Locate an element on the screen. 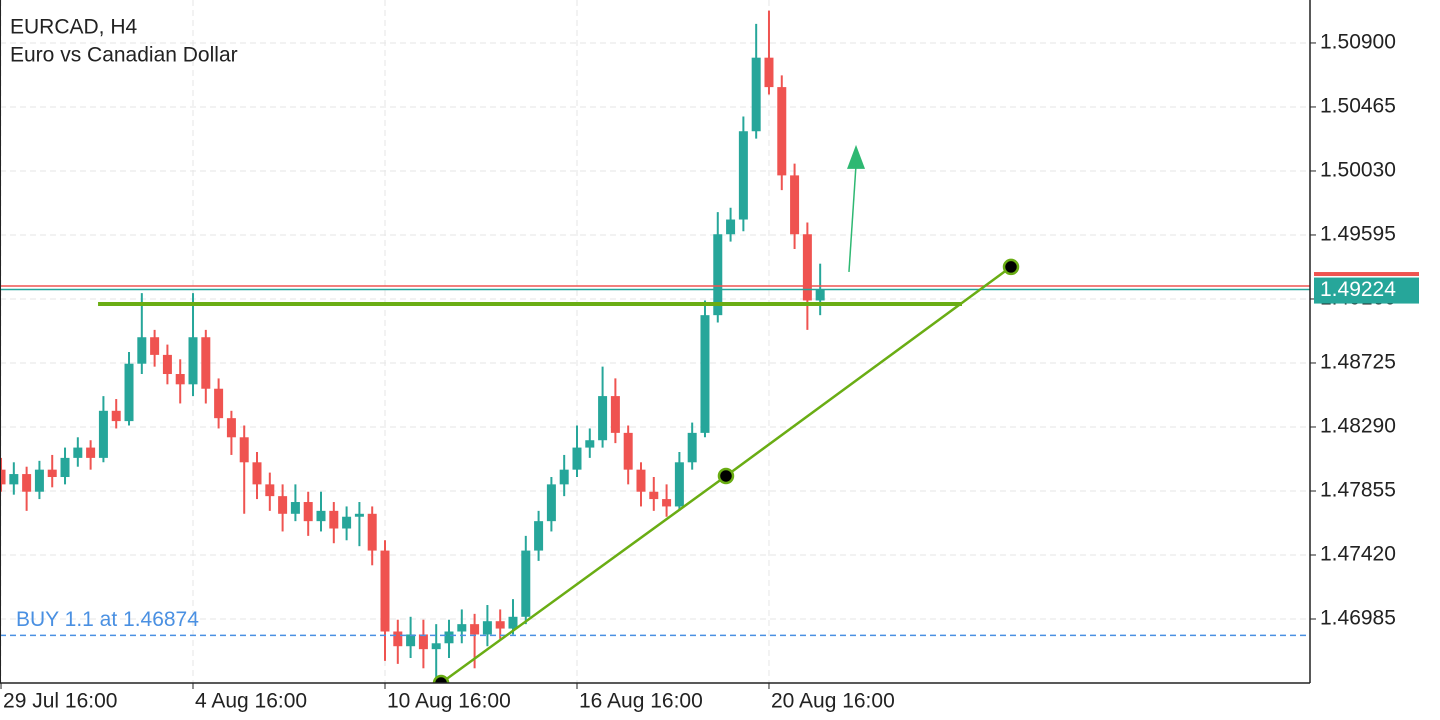 This screenshot has width=1440, height=720. last-price-label: 1.49224 is located at coordinates (1358, 289).